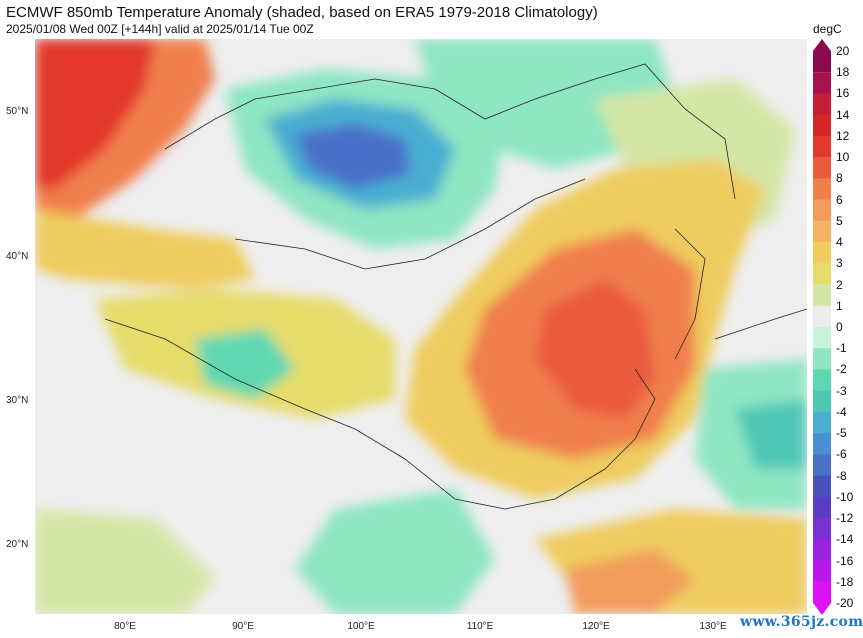 The image size is (863, 638). Describe the element at coordinates (125, 561) in the screenshot. I see `mild-region-india` at that location.